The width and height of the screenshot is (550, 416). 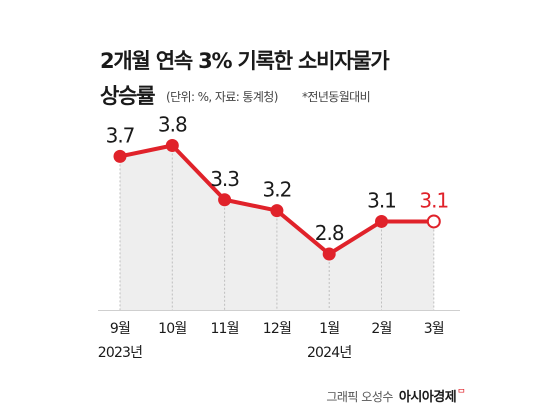 I want to click on data-label-6: 3.1, so click(x=433, y=200).